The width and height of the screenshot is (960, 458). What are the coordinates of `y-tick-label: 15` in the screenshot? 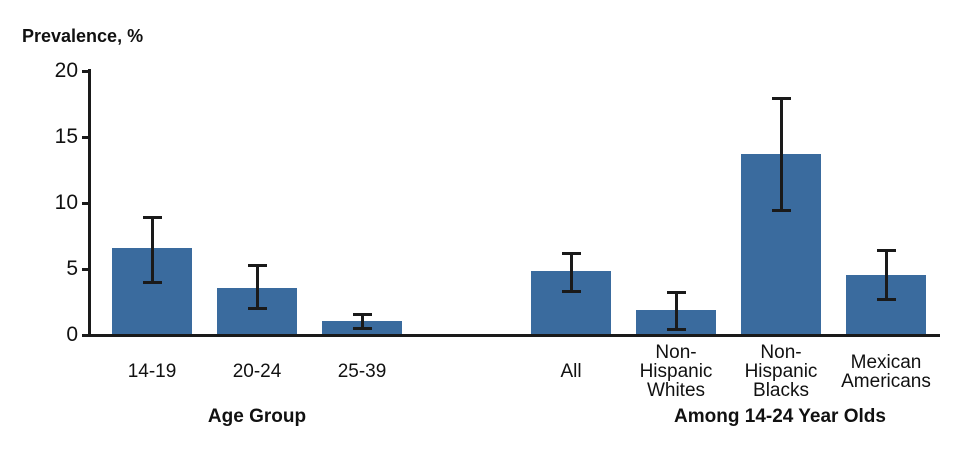 It's located at (66, 136).